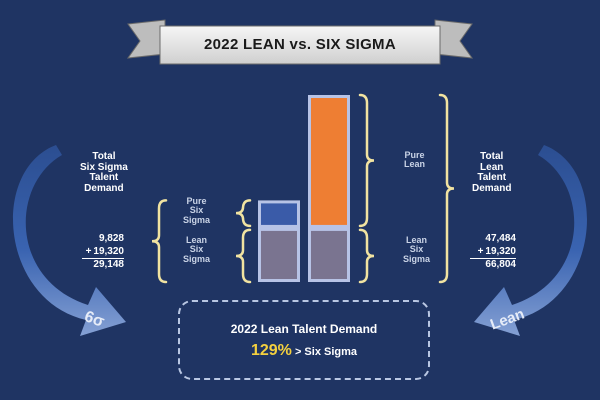 Image resolution: width=600 pixels, height=400 pixels. Describe the element at coordinates (243, 256) in the screenshot. I see `brace-left-lean-six-sigma` at that location.